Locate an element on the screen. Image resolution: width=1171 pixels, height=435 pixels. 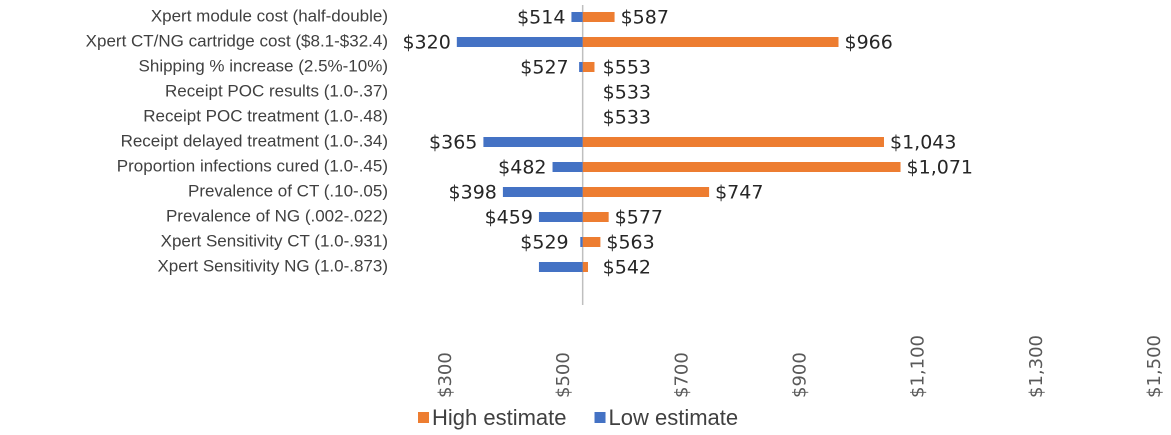
value-label: $1,071 is located at coordinates (940, 168).